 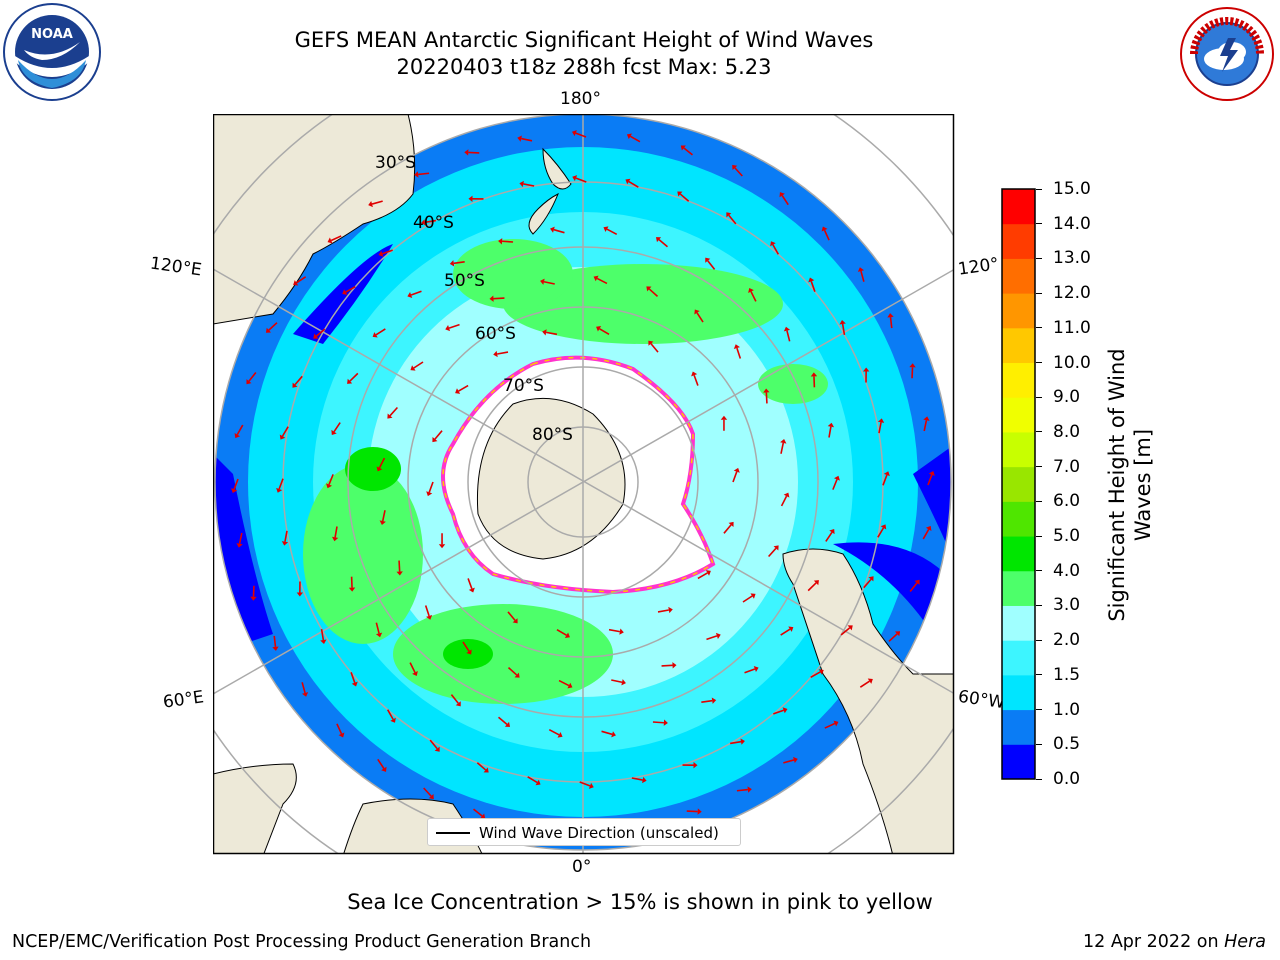 What do you see at coordinates (1067, 501) in the screenshot?
I see `colorbar-tick-label: 6.0` at bounding box center [1067, 501].